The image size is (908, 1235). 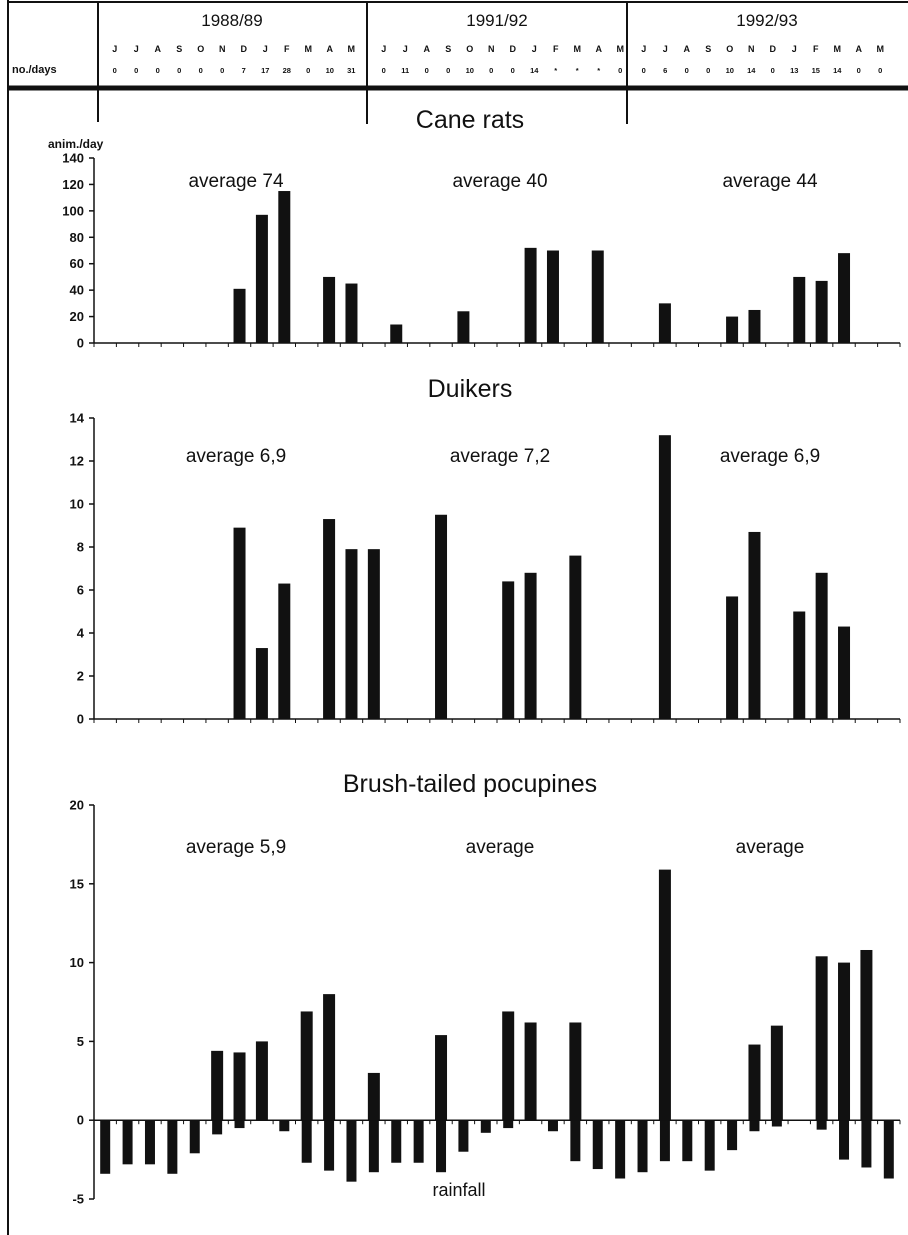 I want to click on y-tick-label: 60, so click(x=77, y=263).